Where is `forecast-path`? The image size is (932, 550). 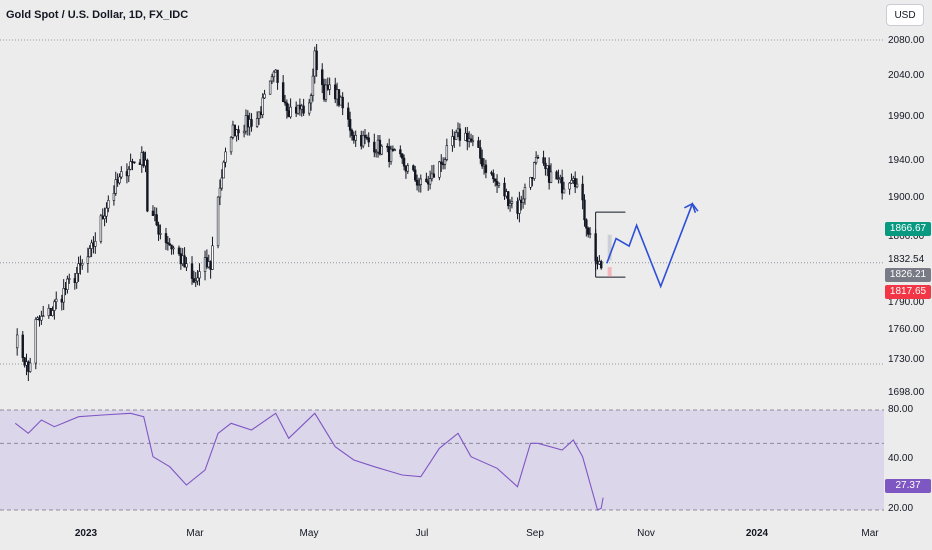
forecast-path is located at coordinates (652, 245).